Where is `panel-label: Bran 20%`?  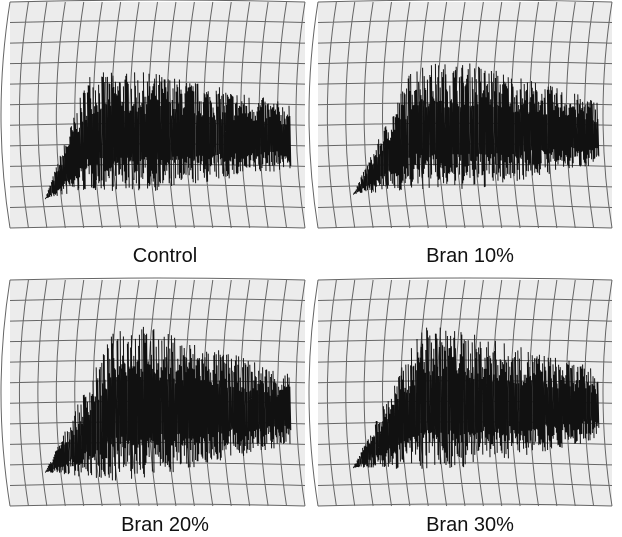
panel-label: Bran 20% is located at coordinates (165, 525).